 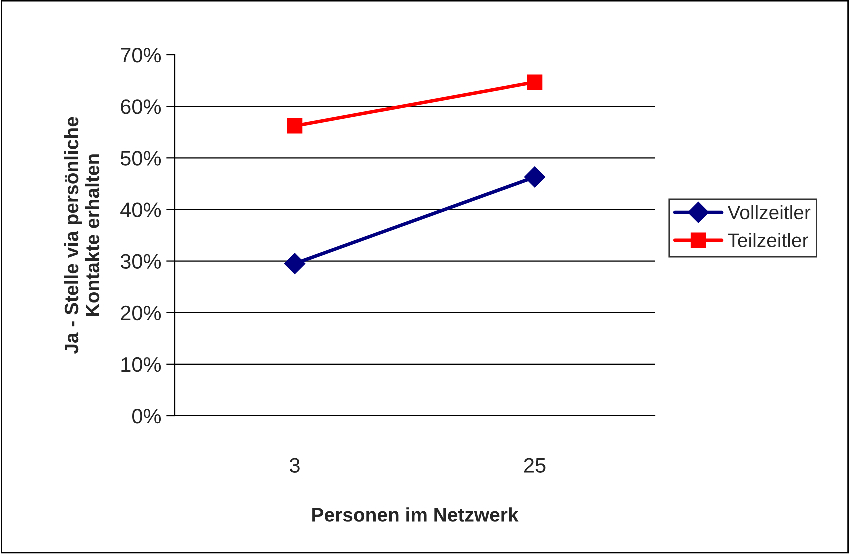 I want to click on y-axis-title: Ja - Stelle via persönliche Kontakte erhalten, so click(x=82, y=235).